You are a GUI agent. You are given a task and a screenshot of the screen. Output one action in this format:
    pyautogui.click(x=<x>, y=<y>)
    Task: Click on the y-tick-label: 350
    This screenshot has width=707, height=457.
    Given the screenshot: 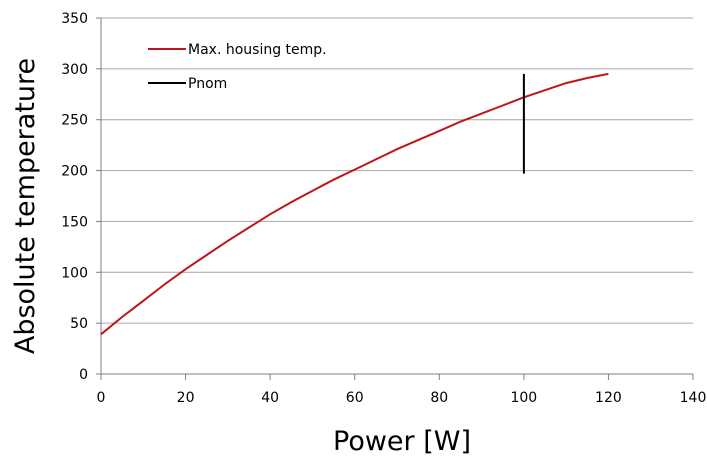 What is the action you would take?
    pyautogui.click(x=74, y=19)
    